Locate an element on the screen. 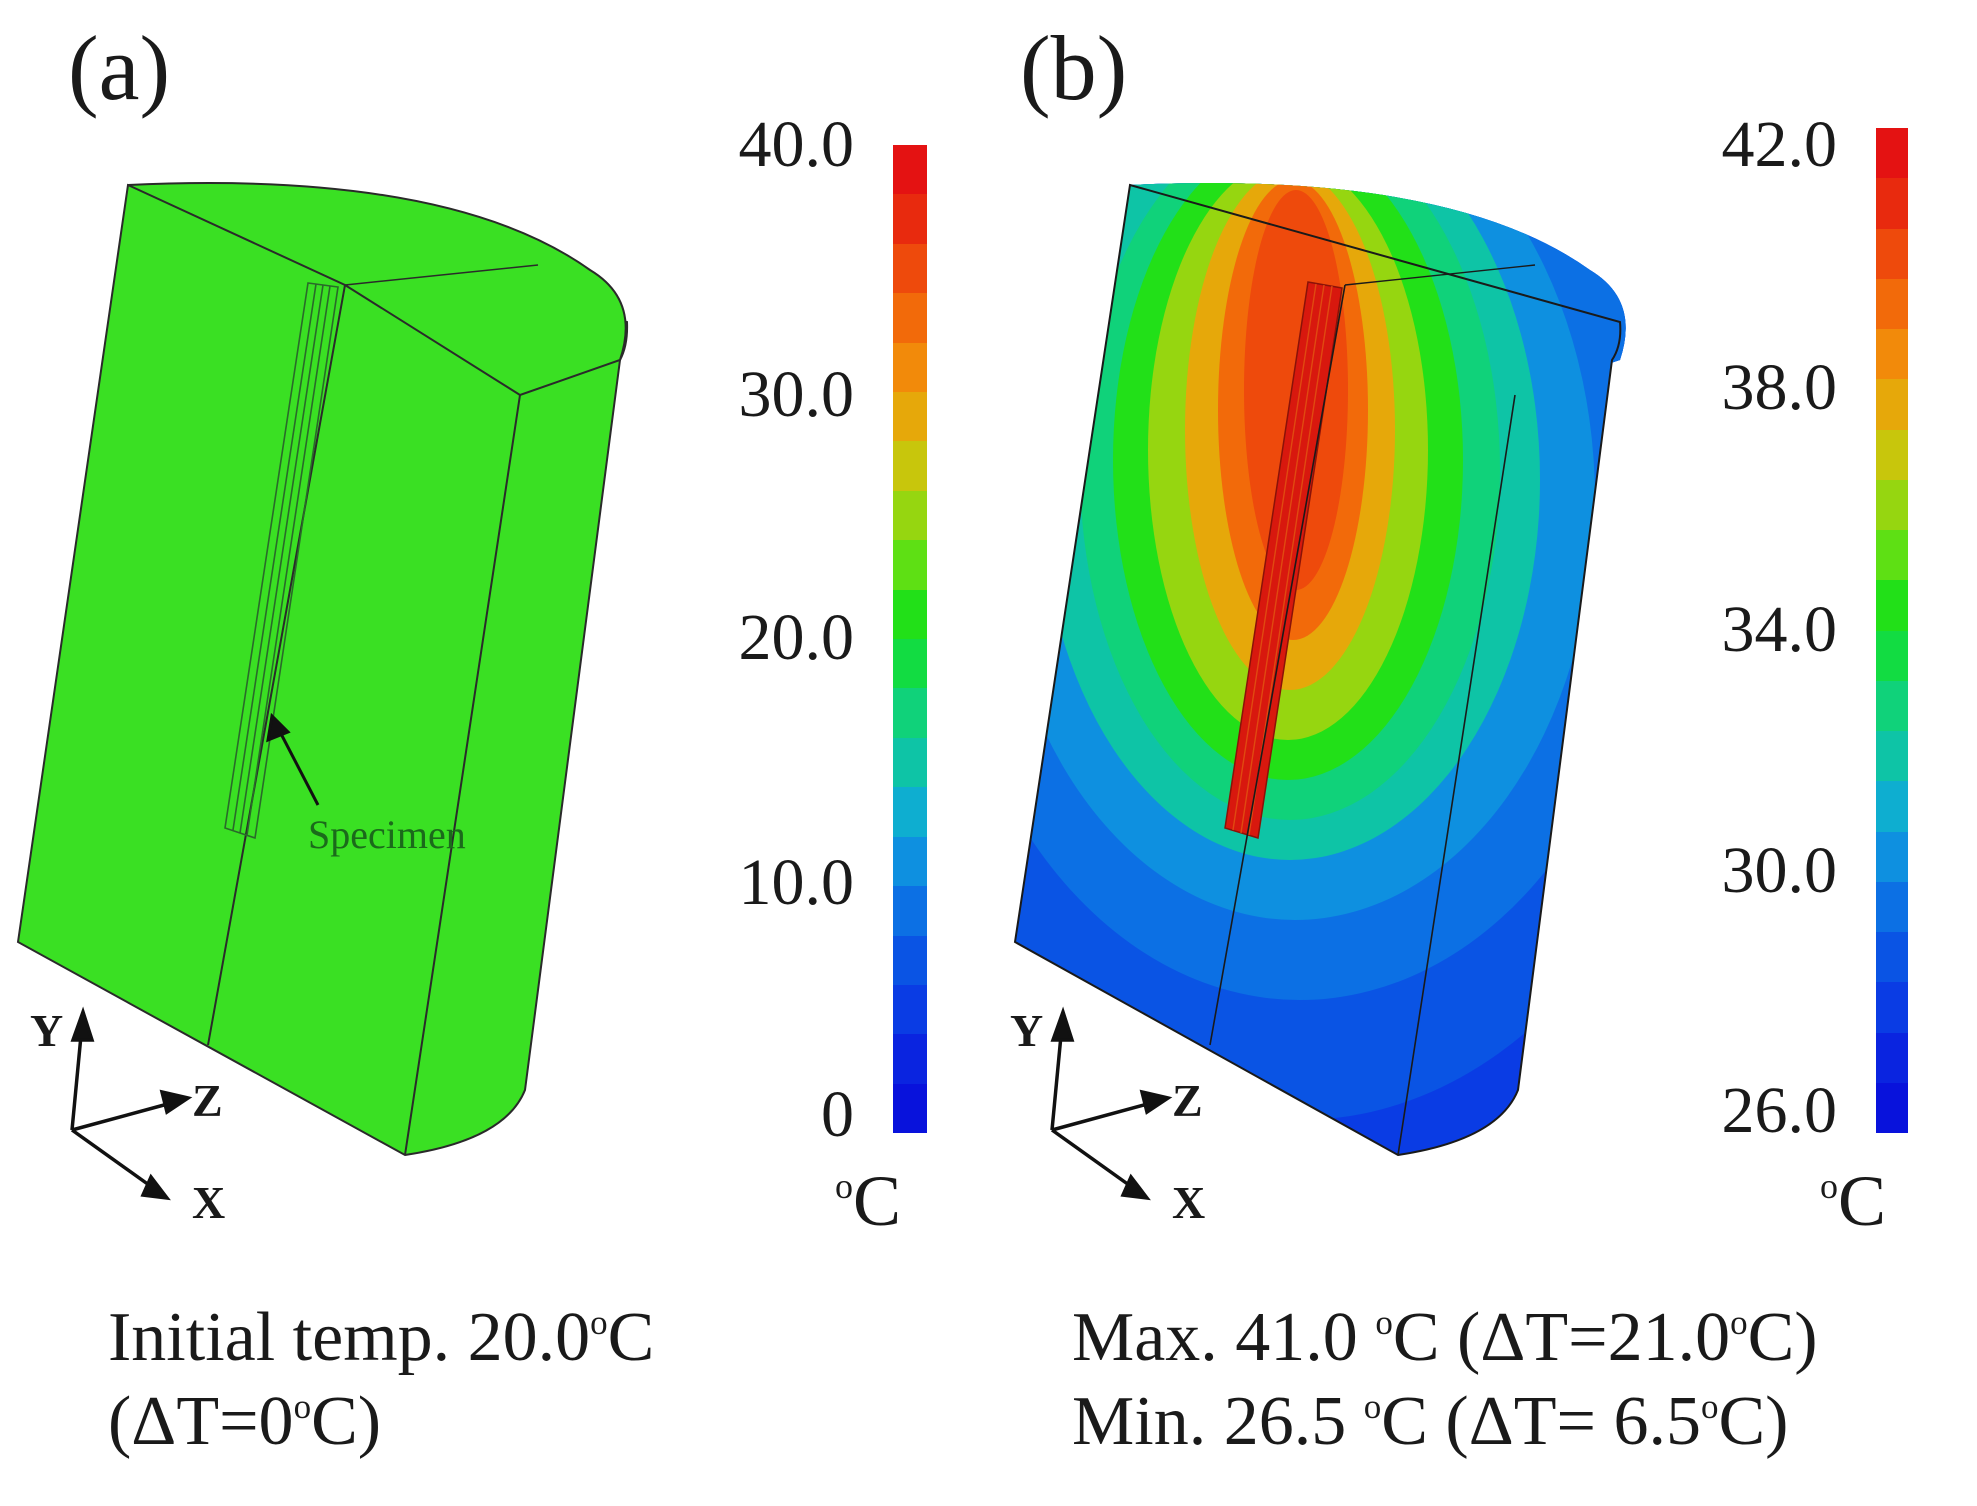 The image size is (1977, 1506). top-edge-a is located at coordinates (441, 275).